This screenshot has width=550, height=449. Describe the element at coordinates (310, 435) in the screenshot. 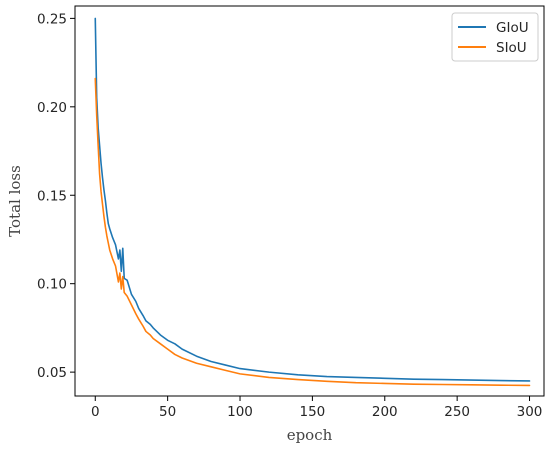

I see `x-axis-label: epoch` at that location.